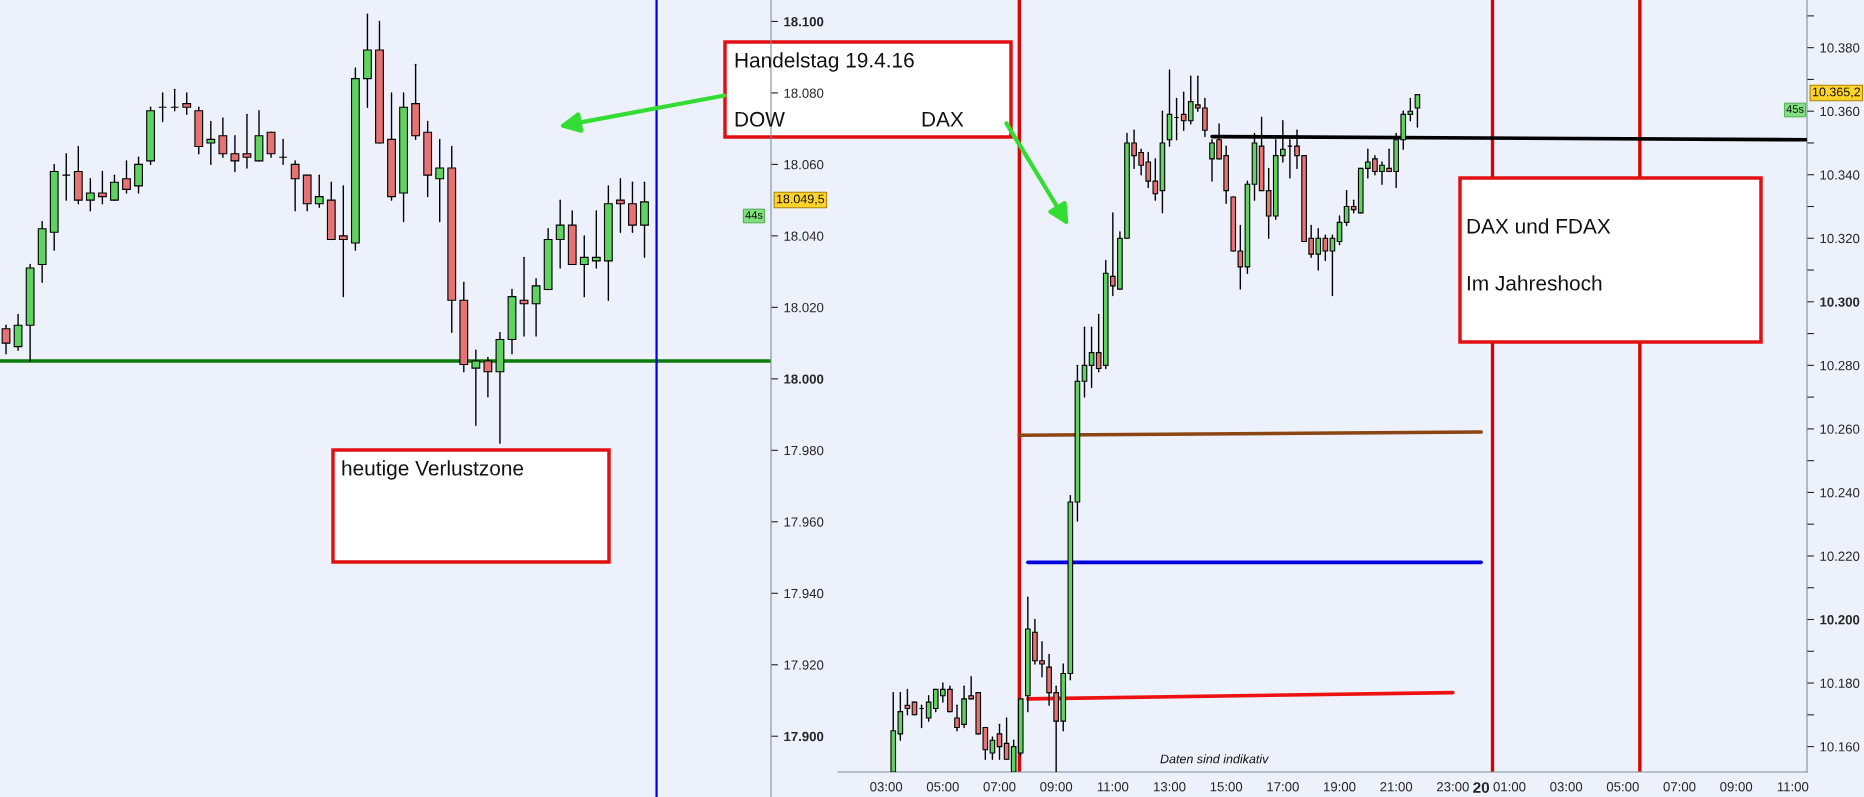  I want to click on annotation: 45s, so click(1795, 109).